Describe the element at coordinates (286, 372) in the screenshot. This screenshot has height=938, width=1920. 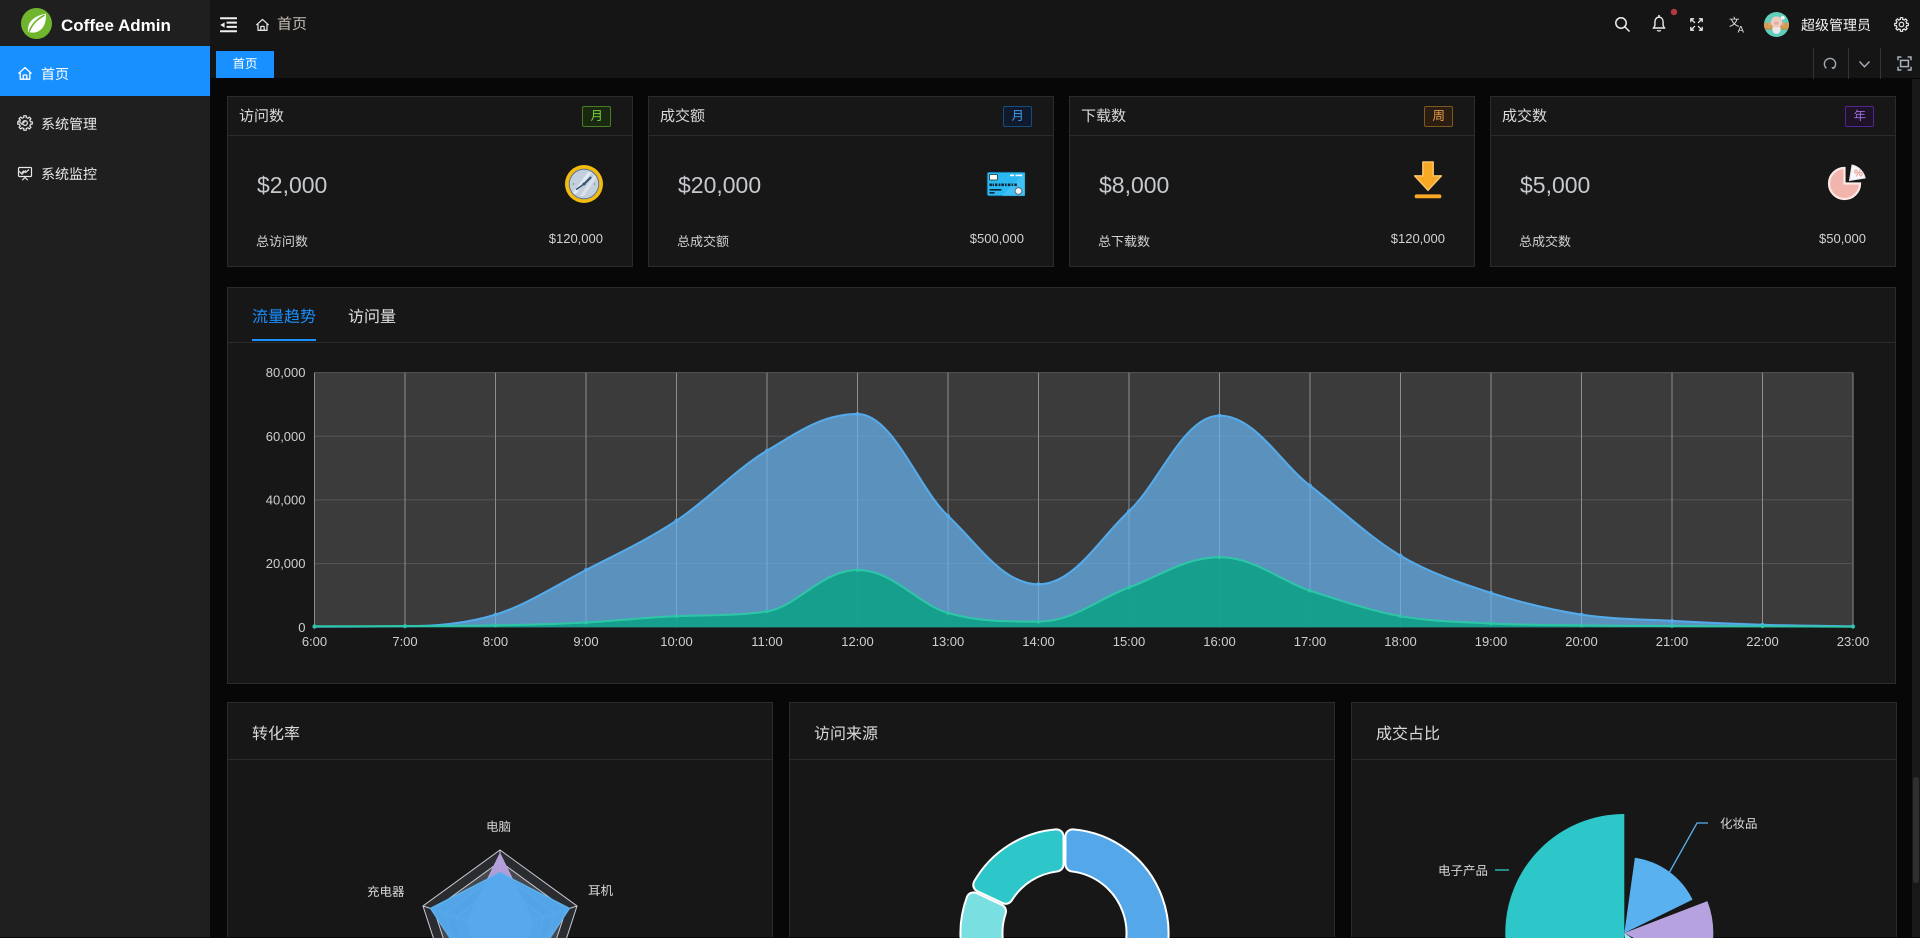
I see `svg-text: 80,000` at that location.